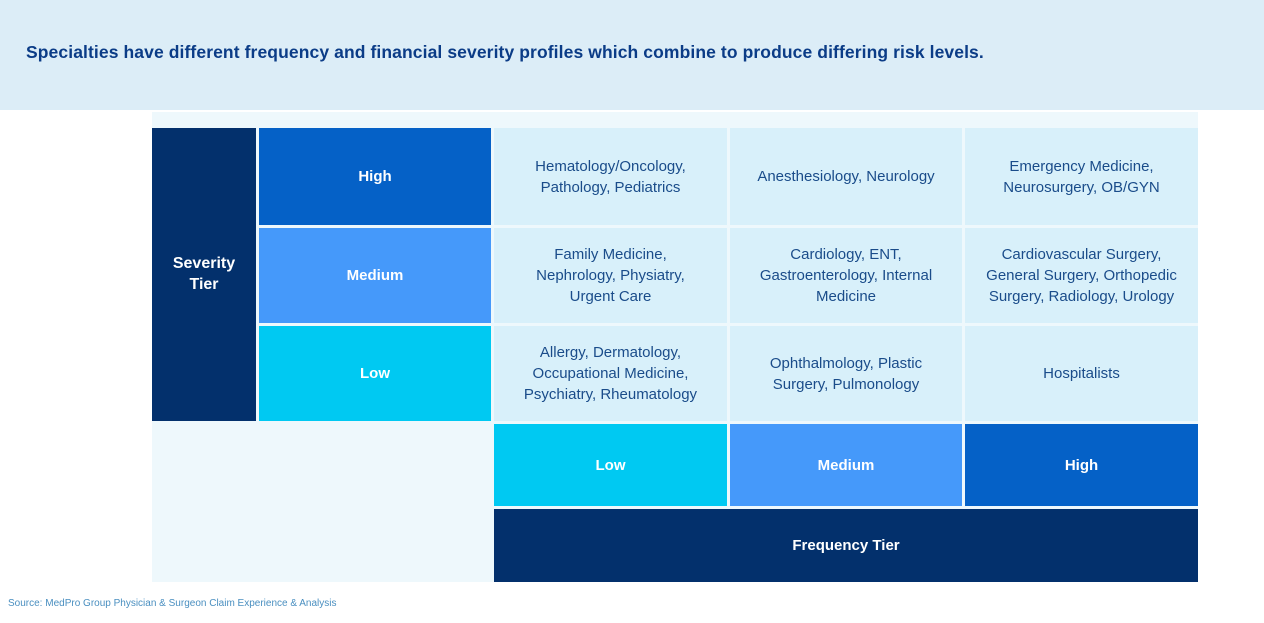 The image size is (1264, 623). What do you see at coordinates (846, 545) in the screenshot?
I see `frequency-axis-label: Frequency Tier` at bounding box center [846, 545].